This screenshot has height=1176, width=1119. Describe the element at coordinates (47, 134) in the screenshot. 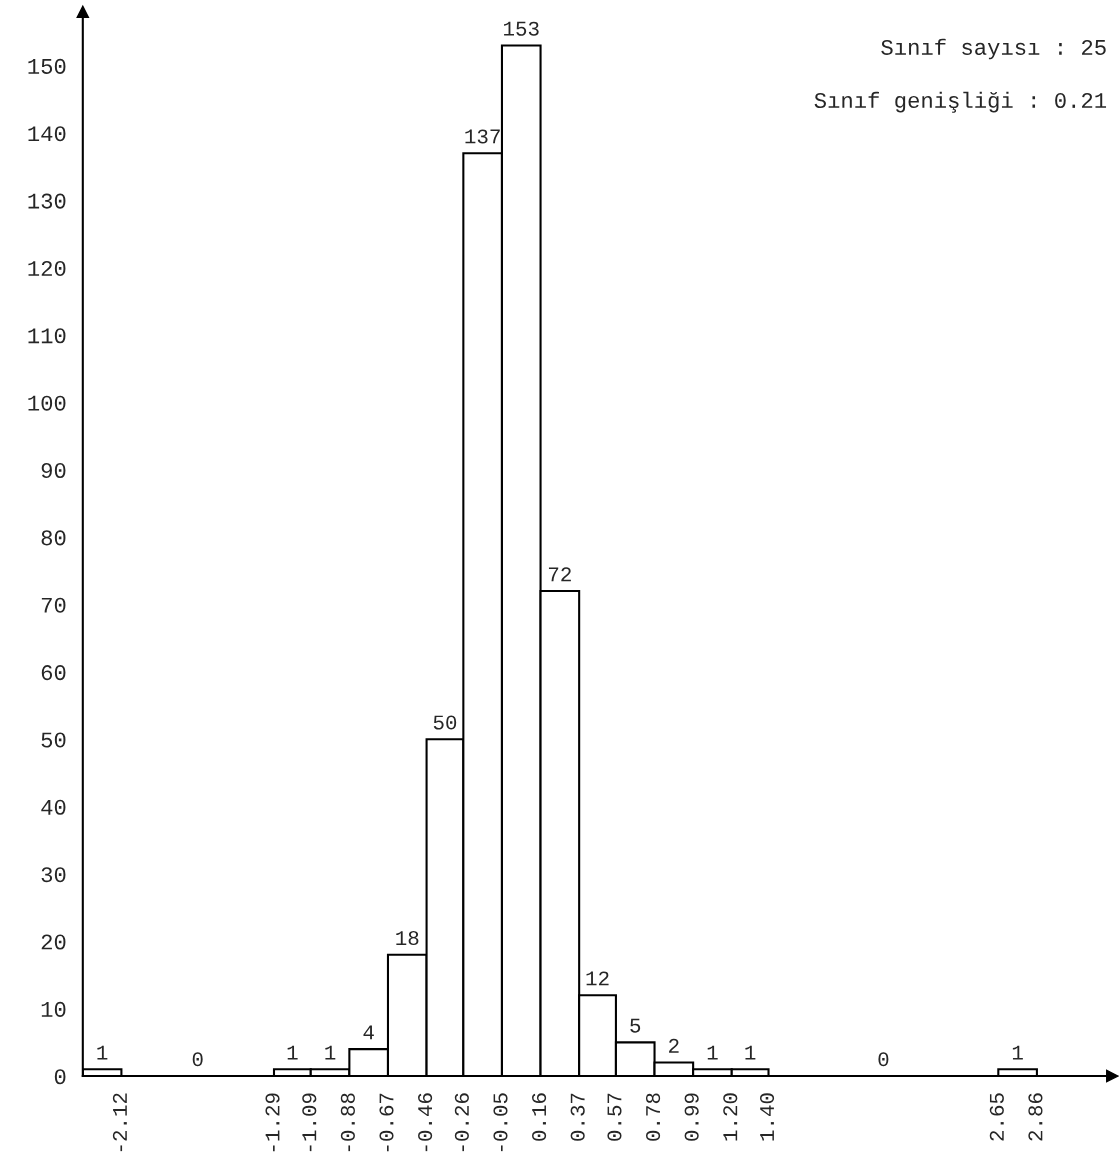

I see `y-tick-label: 140` at that location.